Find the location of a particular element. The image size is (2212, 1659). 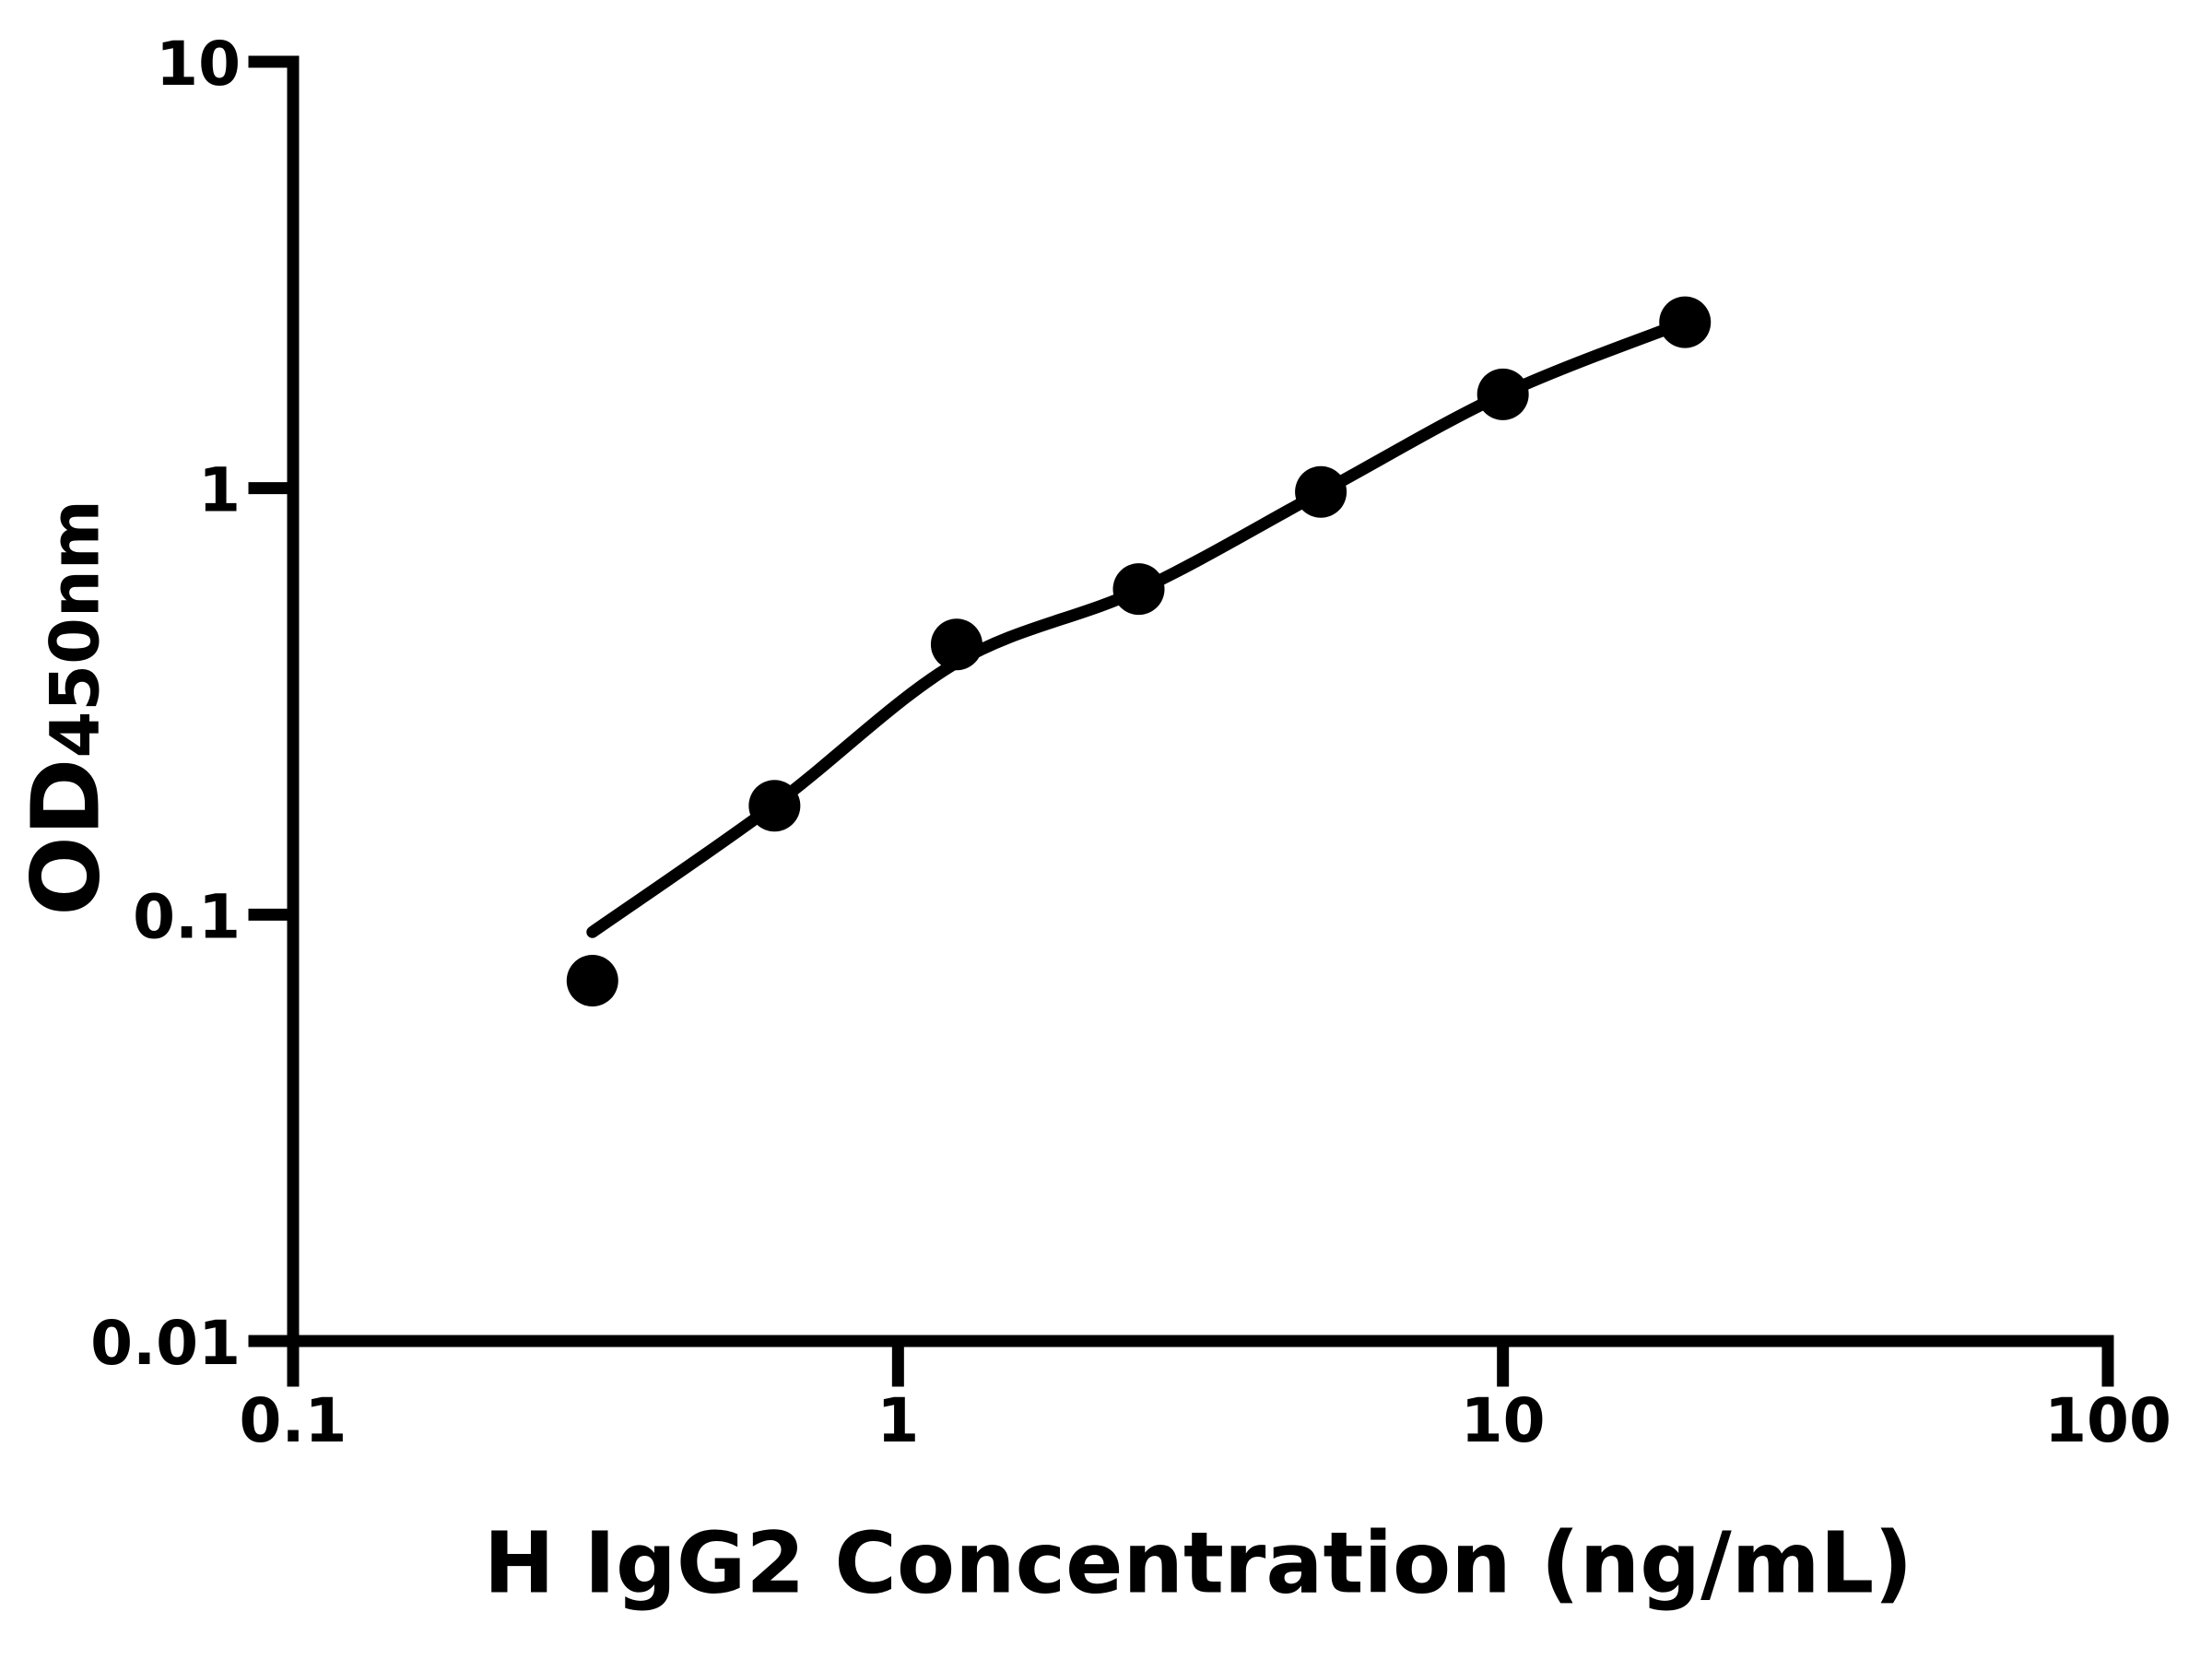

x-tick-label-1: 1 is located at coordinates (898, 1420).